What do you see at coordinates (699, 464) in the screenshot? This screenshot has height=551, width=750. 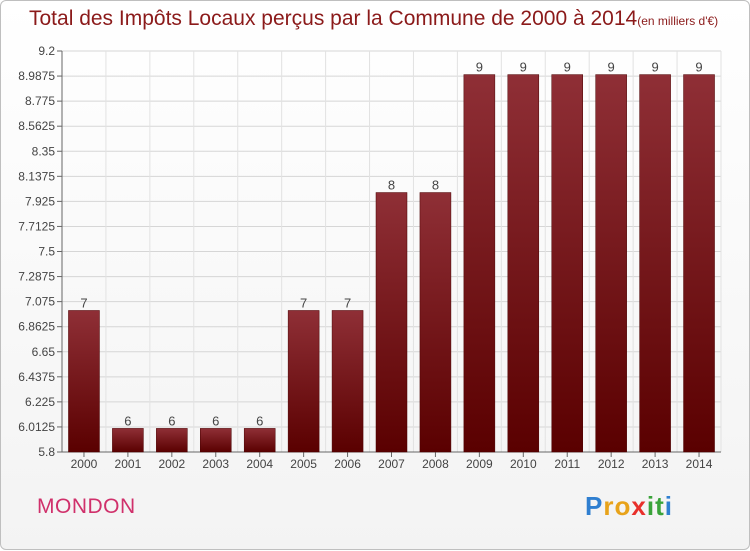 I see `x-tick-label: 2014` at bounding box center [699, 464].